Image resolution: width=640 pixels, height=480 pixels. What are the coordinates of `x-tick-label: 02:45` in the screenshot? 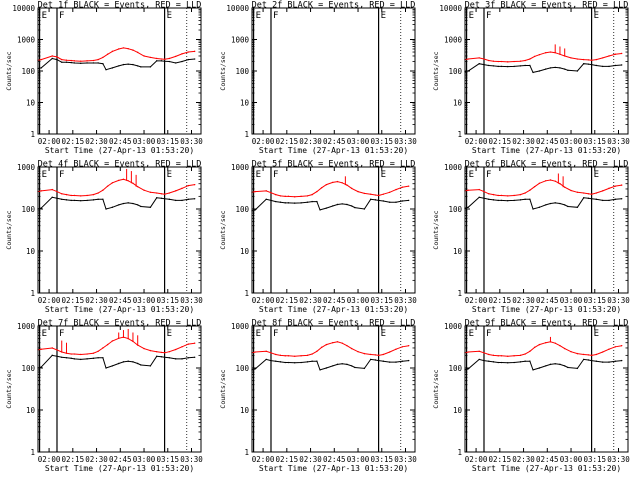 It's located at (547, 459).